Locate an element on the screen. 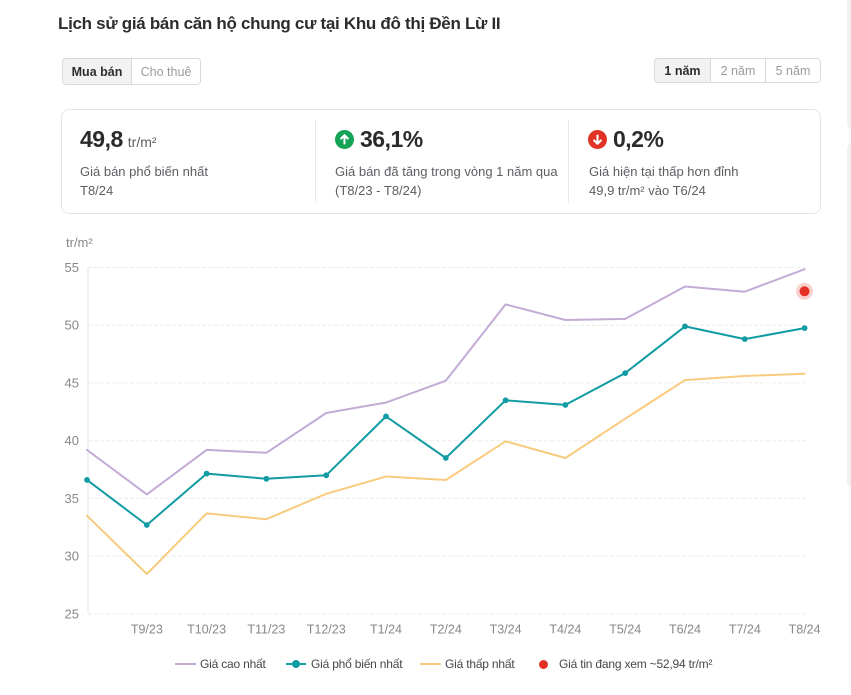 The image size is (851, 695). svg-text: T9/23 is located at coordinates (147, 630).